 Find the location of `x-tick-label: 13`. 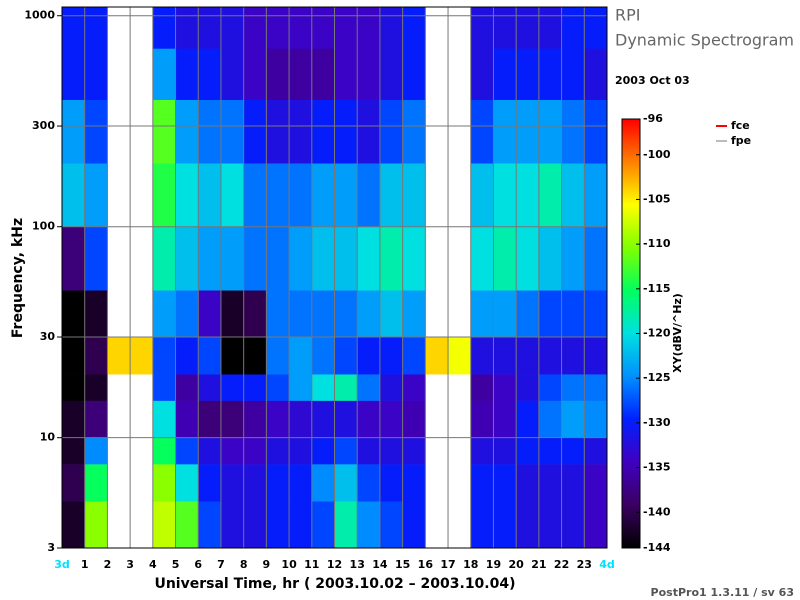

x-tick-label: 13 is located at coordinates (357, 564).